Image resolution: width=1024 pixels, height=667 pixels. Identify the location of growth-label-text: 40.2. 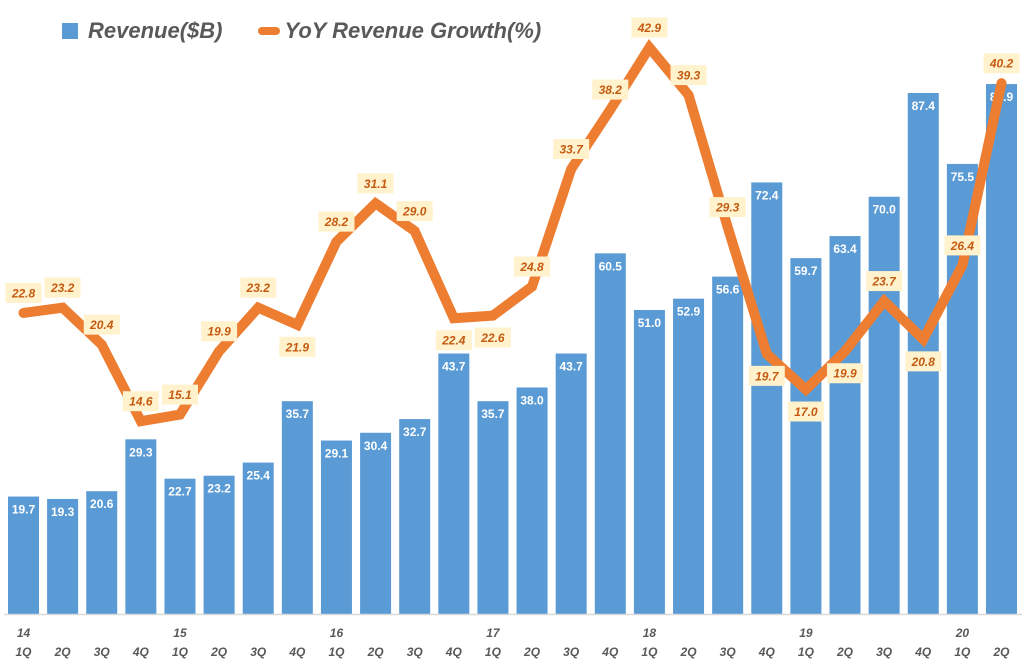
(1001, 64).